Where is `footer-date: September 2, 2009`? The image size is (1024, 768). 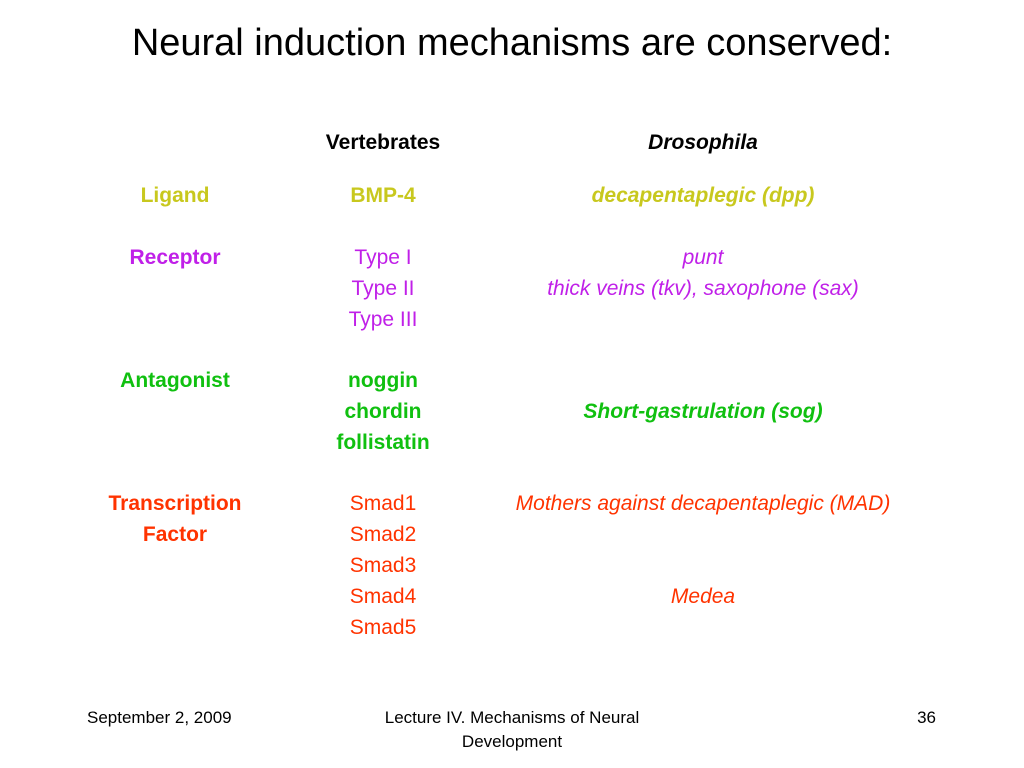 footer-date: September 2, 2009 is located at coordinates (159, 717).